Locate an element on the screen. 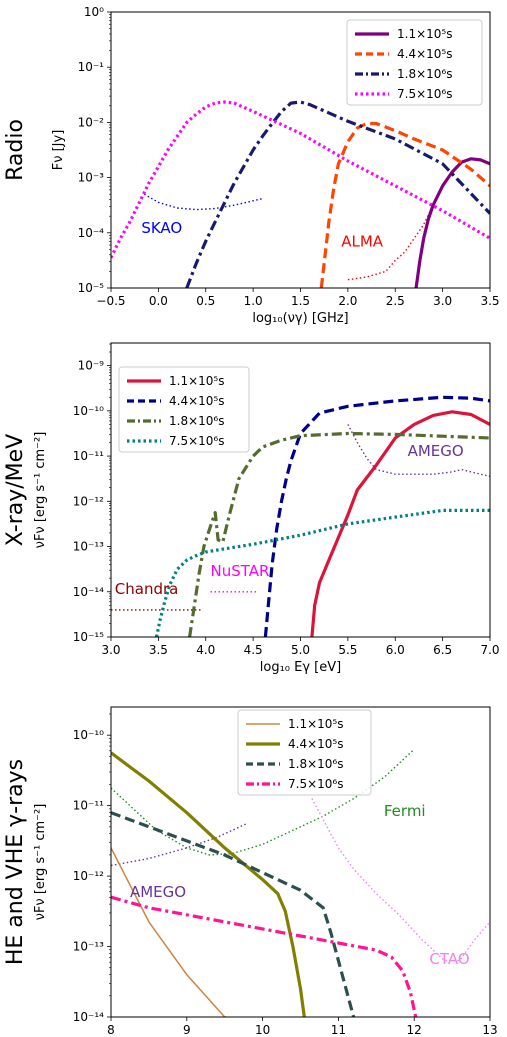 The height and width of the screenshot is (1037, 507). instrument-label: SKAO is located at coordinates (161, 228).